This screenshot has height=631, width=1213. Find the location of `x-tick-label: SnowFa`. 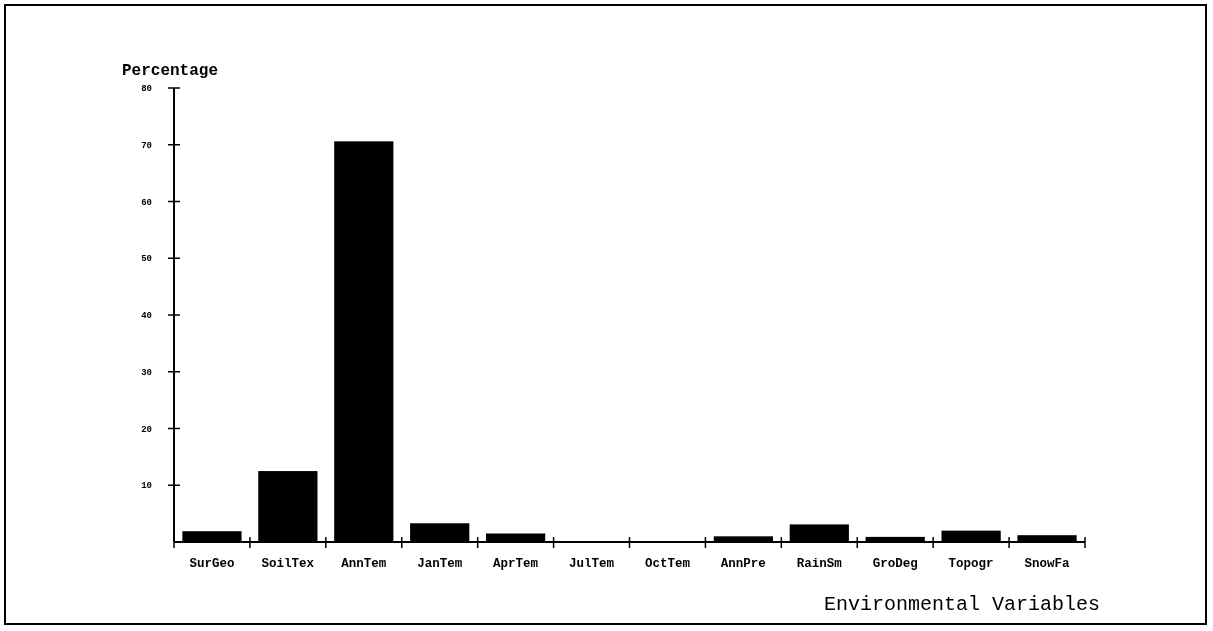

x-tick-label: SnowFa is located at coordinates (1047, 564).